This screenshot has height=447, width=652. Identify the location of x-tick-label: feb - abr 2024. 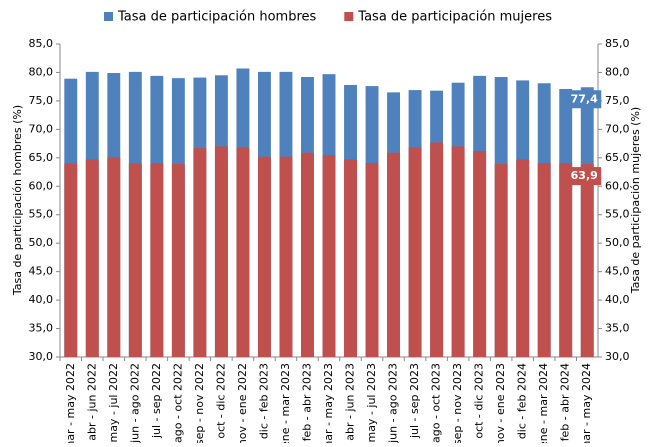
(565, 402).